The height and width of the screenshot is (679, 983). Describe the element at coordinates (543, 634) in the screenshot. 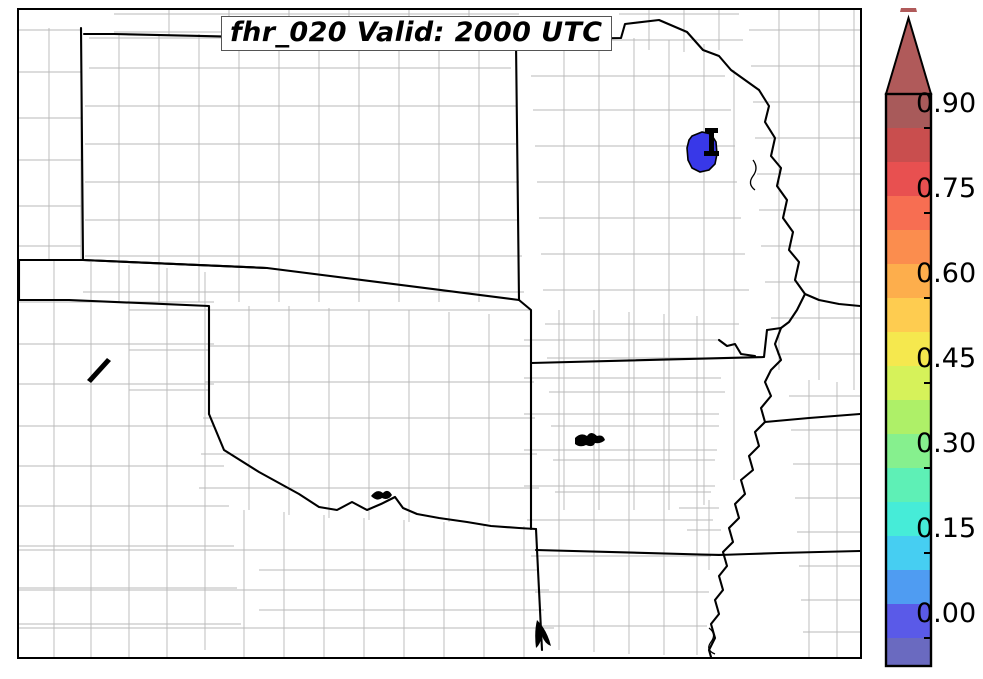

I see `observation-marker-texas-louisiana` at that location.